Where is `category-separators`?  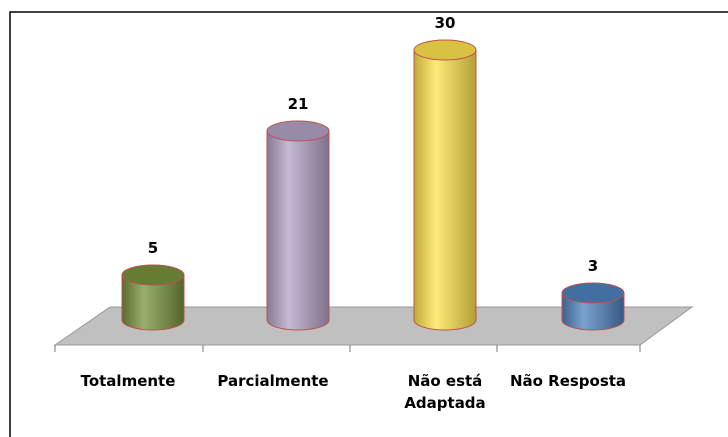 category-separators is located at coordinates (347, 348).